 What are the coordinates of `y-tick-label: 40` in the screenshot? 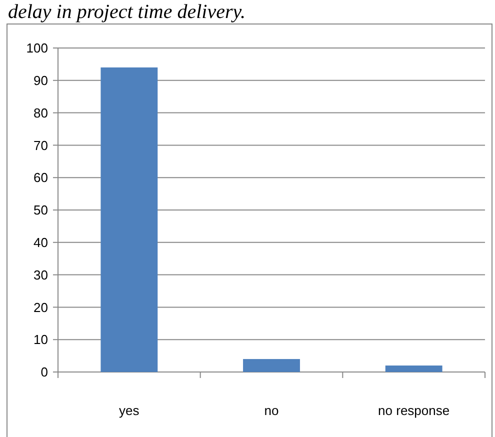 It's located at (41, 242).